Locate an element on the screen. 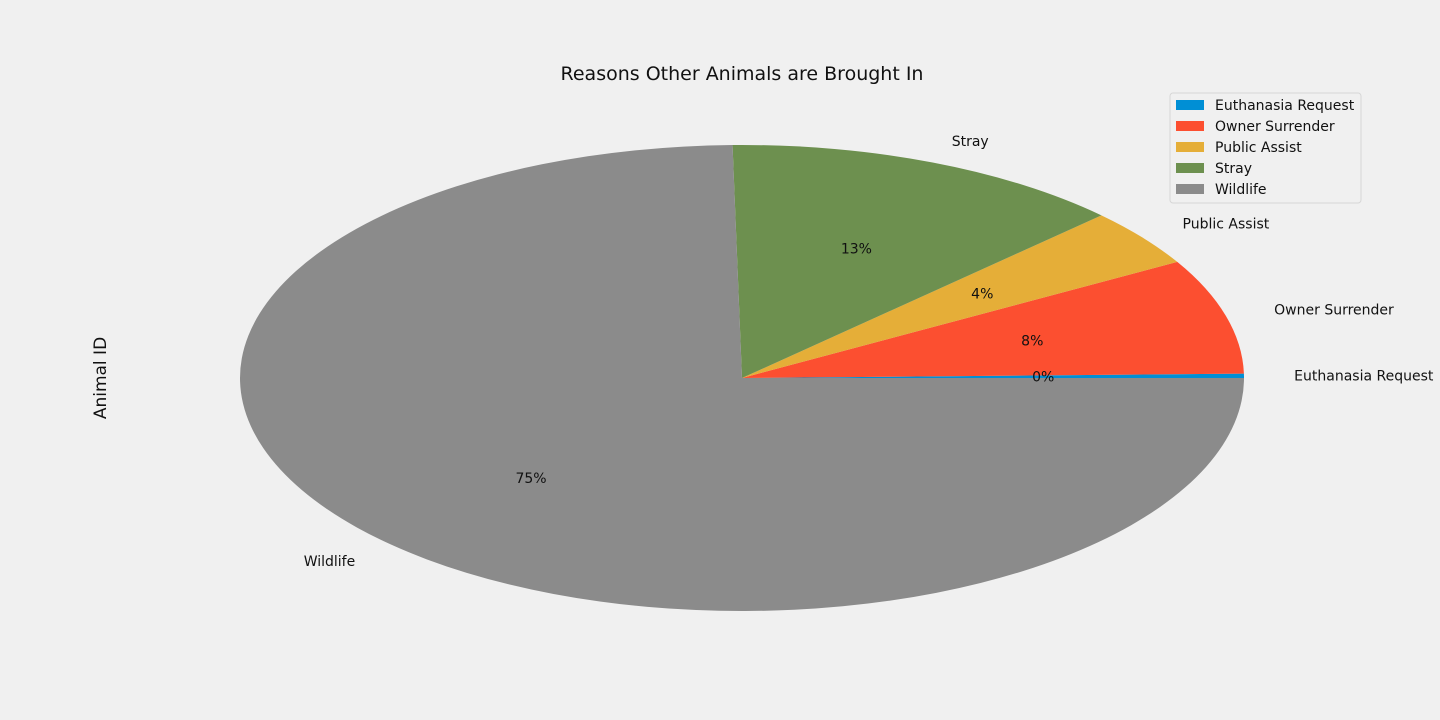 Image resolution: width=1440 pixels, height=720 pixels. pie-slice-stray is located at coordinates (917, 261).